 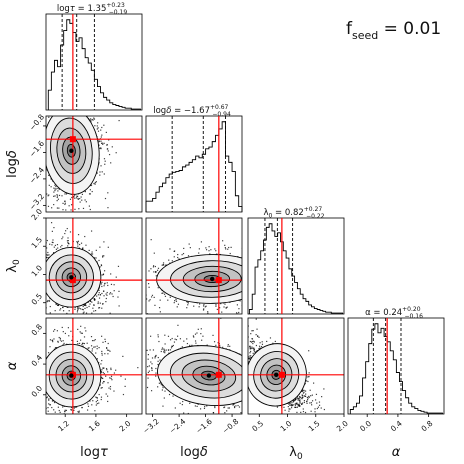 What do you see at coordinates (84, 274) in the screenshot?
I see `panel-inner` at bounding box center [84, 274].